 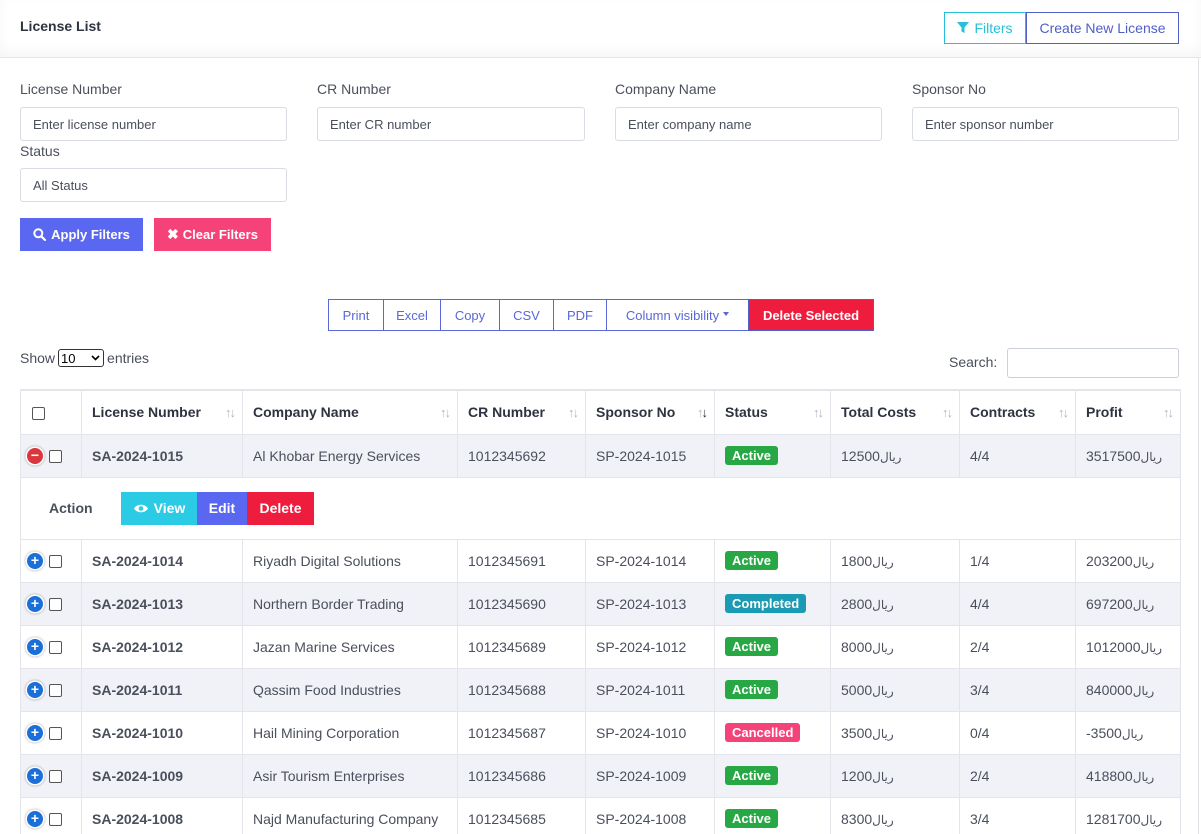 I want to click on filters-button: Filters, so click(x=985, y=28).